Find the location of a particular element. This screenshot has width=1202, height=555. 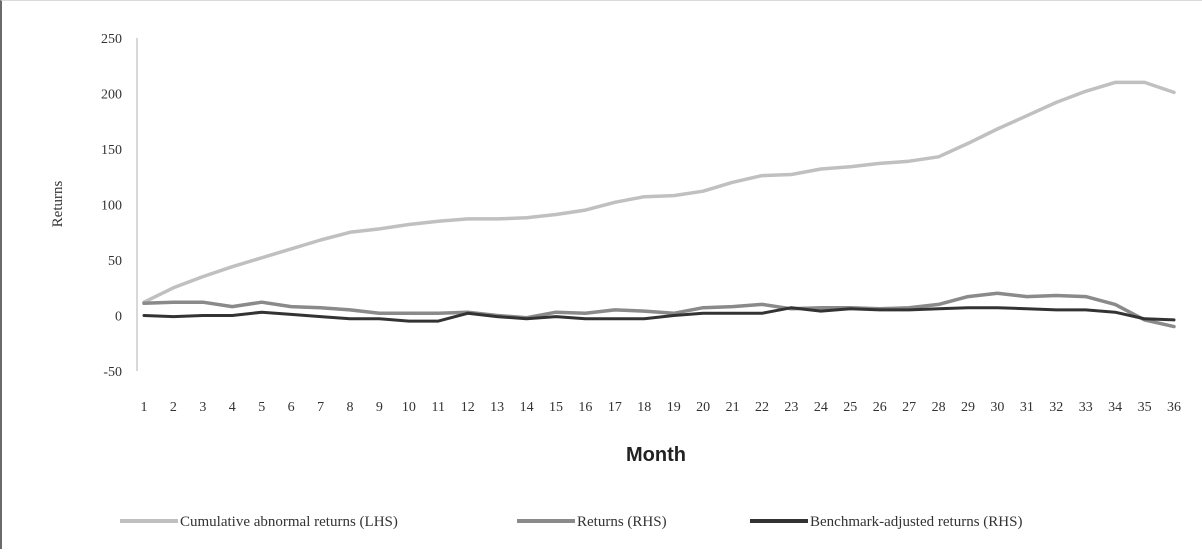

x-tick-label: 3 is located at coordinates (202, 407).